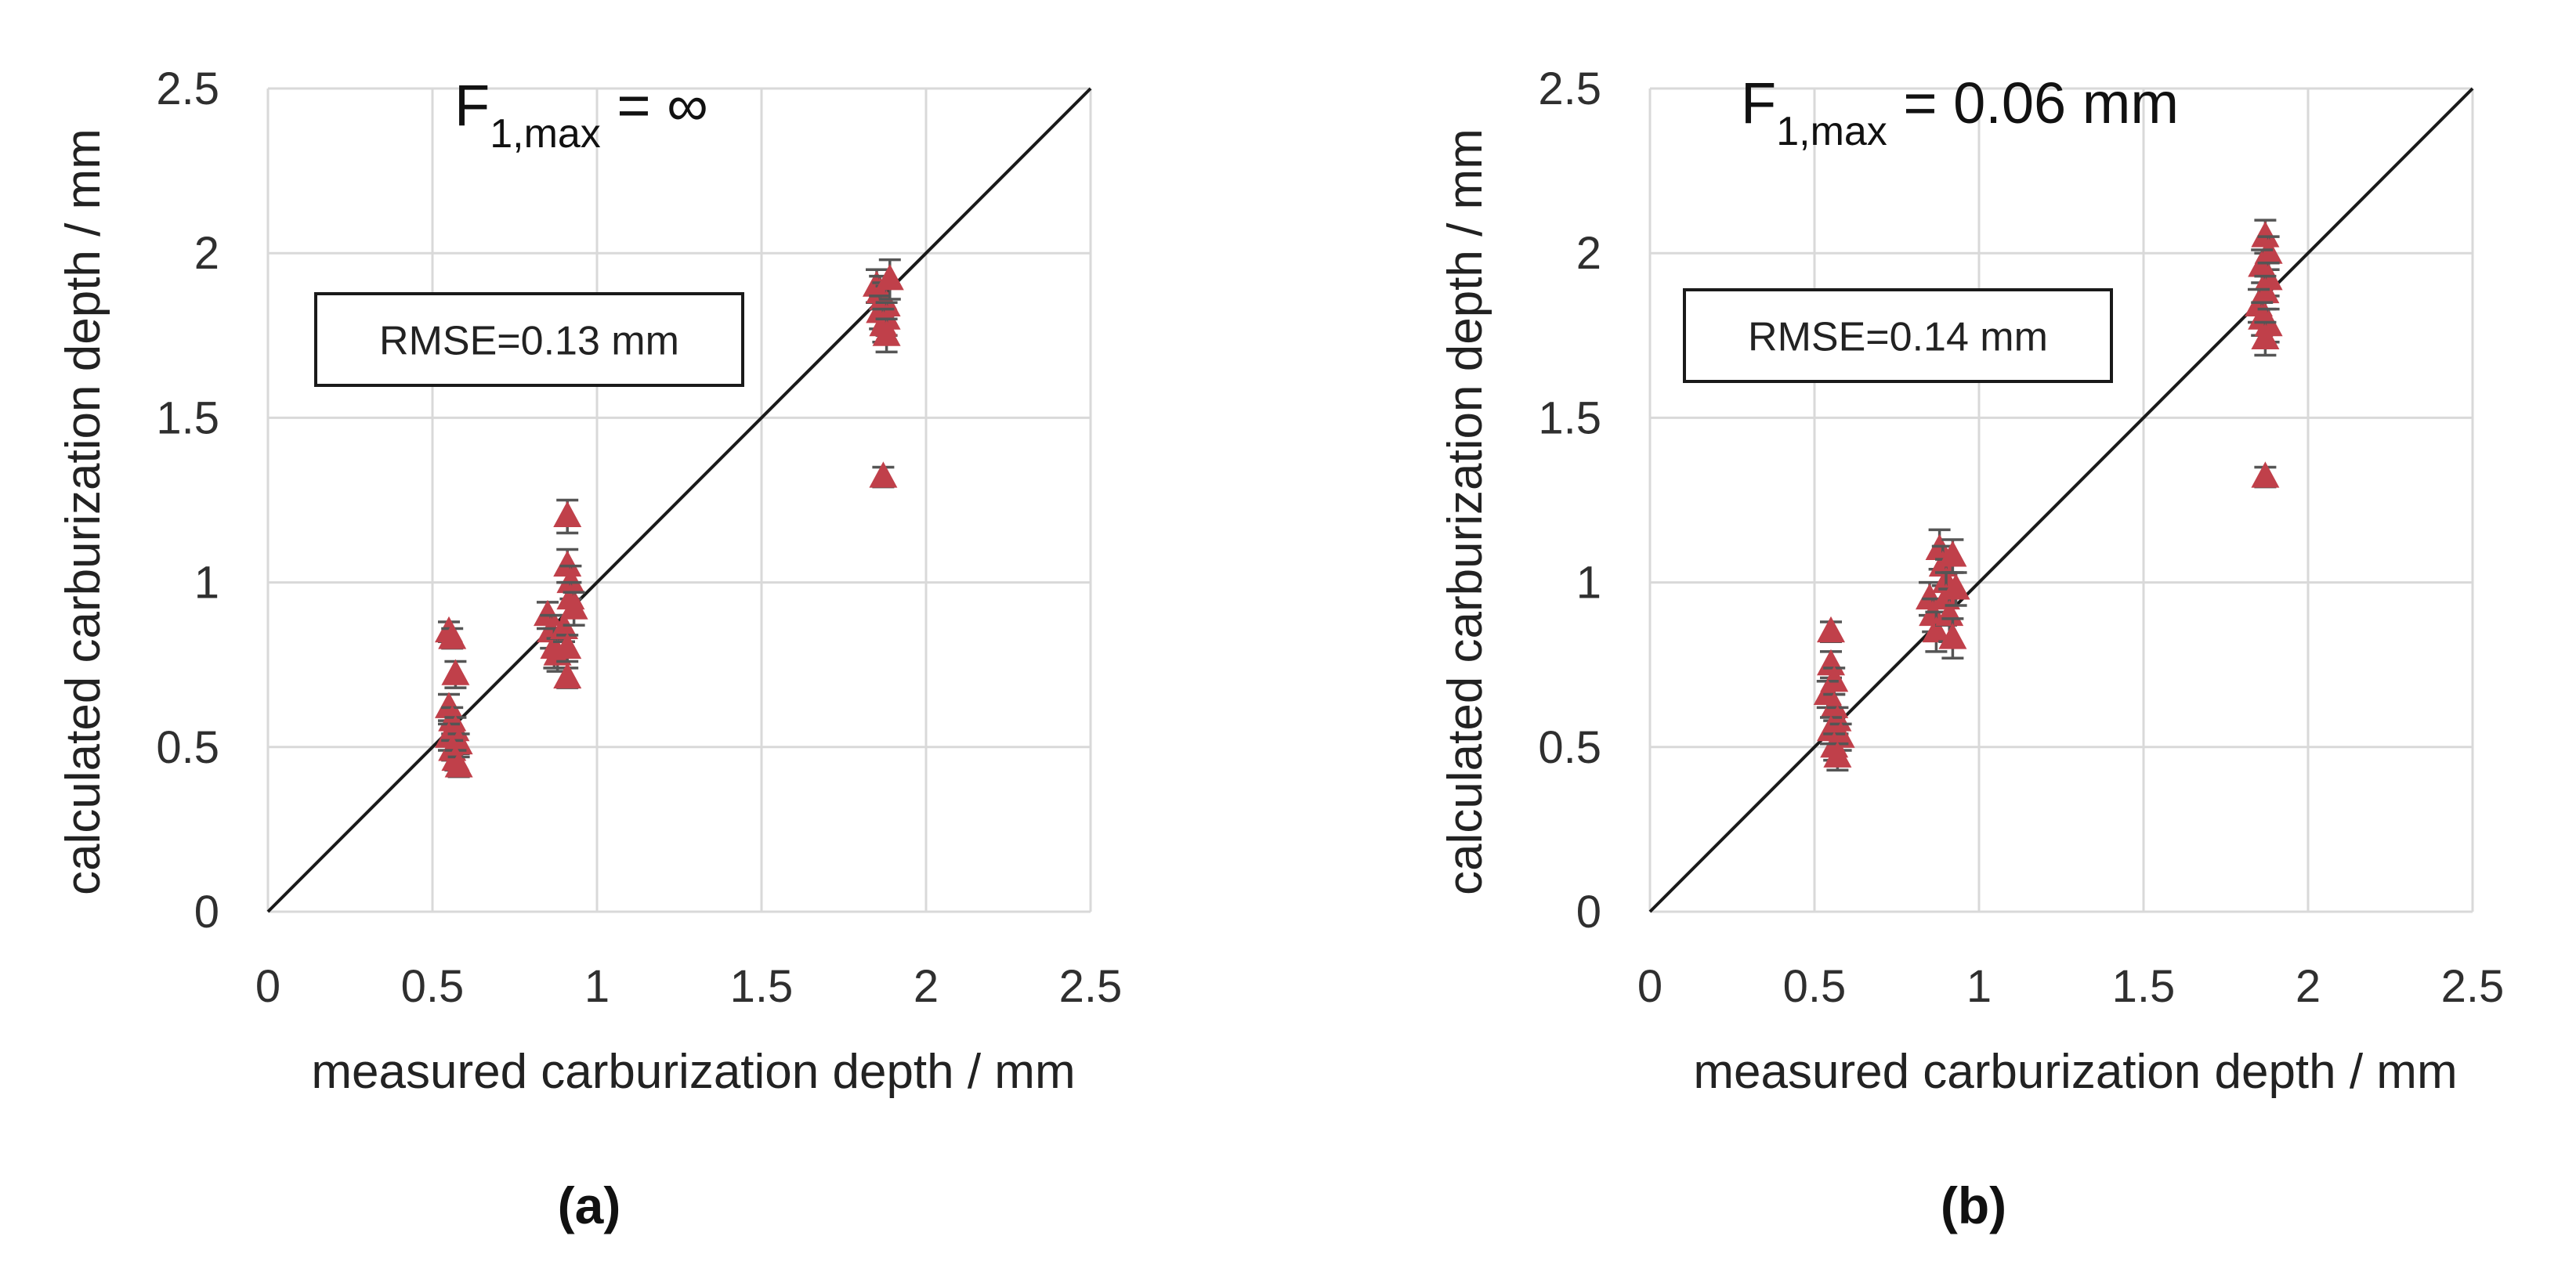 This screenshot has width=2576, height=1272. I want to click on f-max-annotation: F1,max = 0.06 mm, so click(1960, 112).